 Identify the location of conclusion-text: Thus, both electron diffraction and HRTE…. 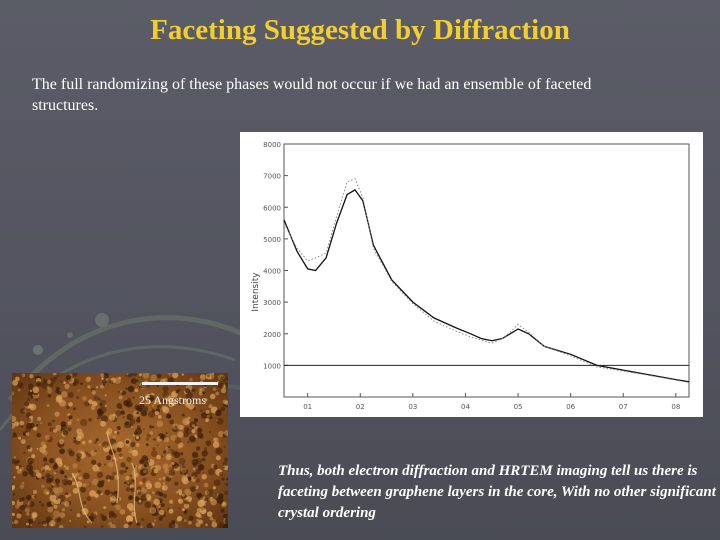
(497, 492).